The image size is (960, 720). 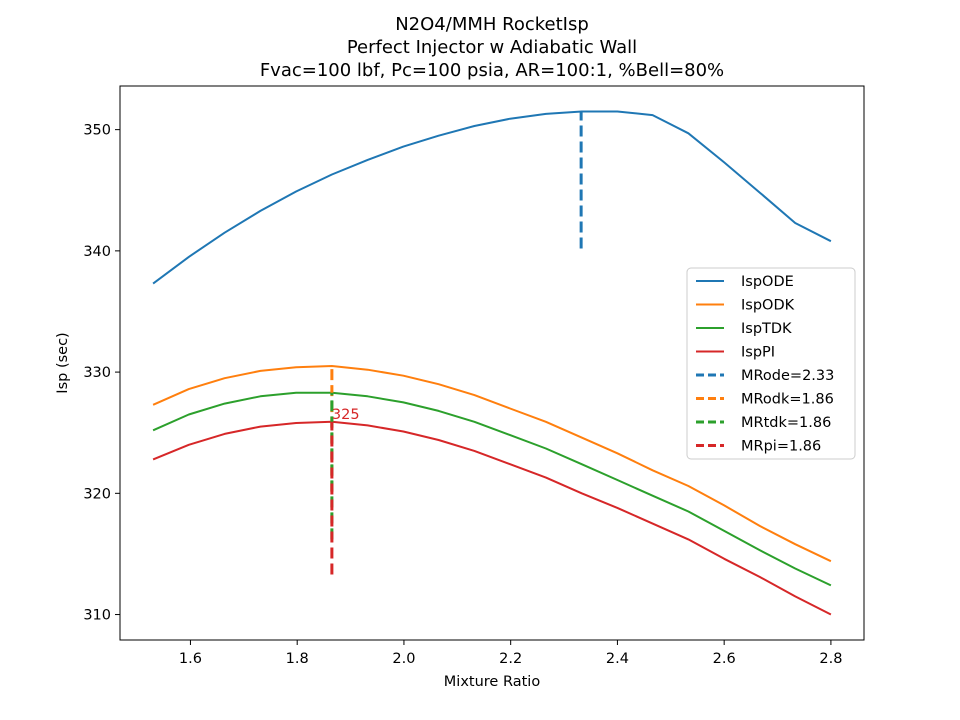 I want to click on x-tick-label: 2.4, so click(x=617, y=659).